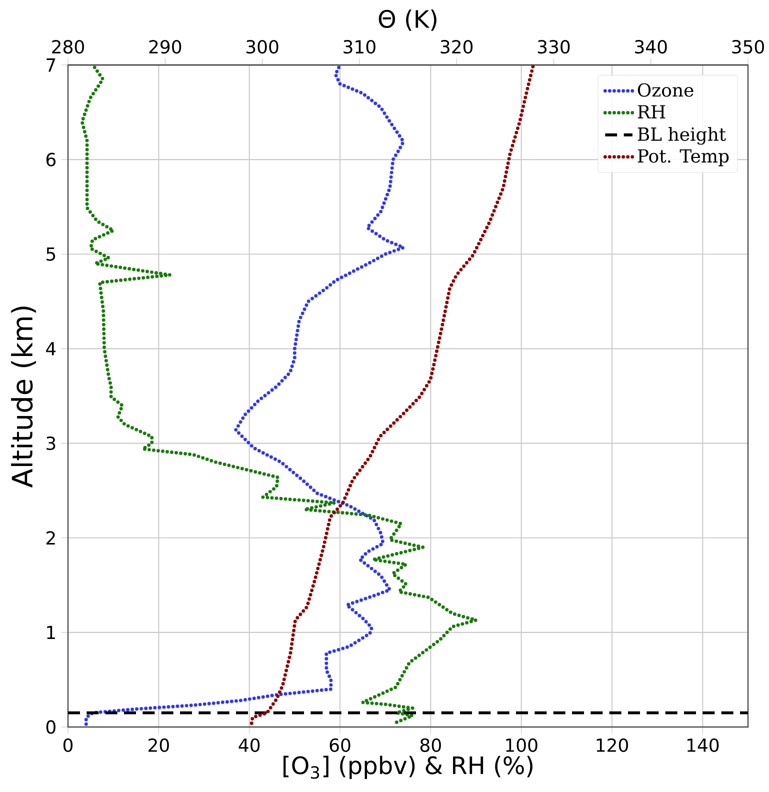 This screenshot has width=769, height=792. I want to click on y-tick-label: 3, so click(51, 443).